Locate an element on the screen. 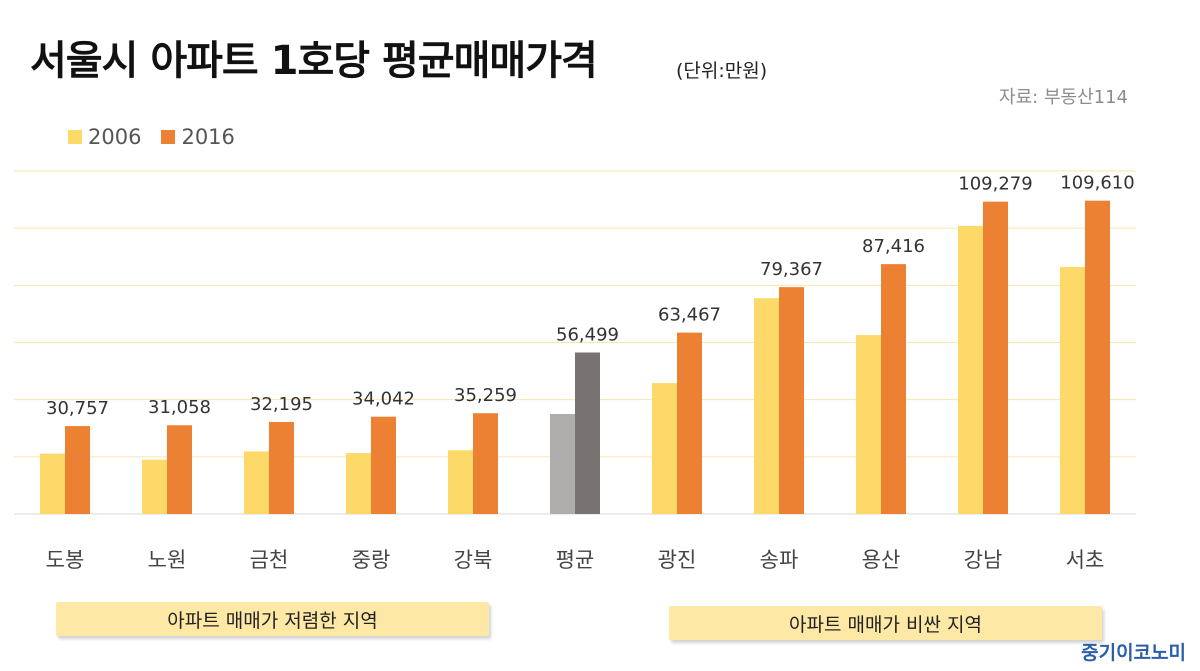 This screenshot has width=1200, height=671. chart-title: 서울시 아파트 1호당 평균매매가격 is located at coordinates (314, 61).